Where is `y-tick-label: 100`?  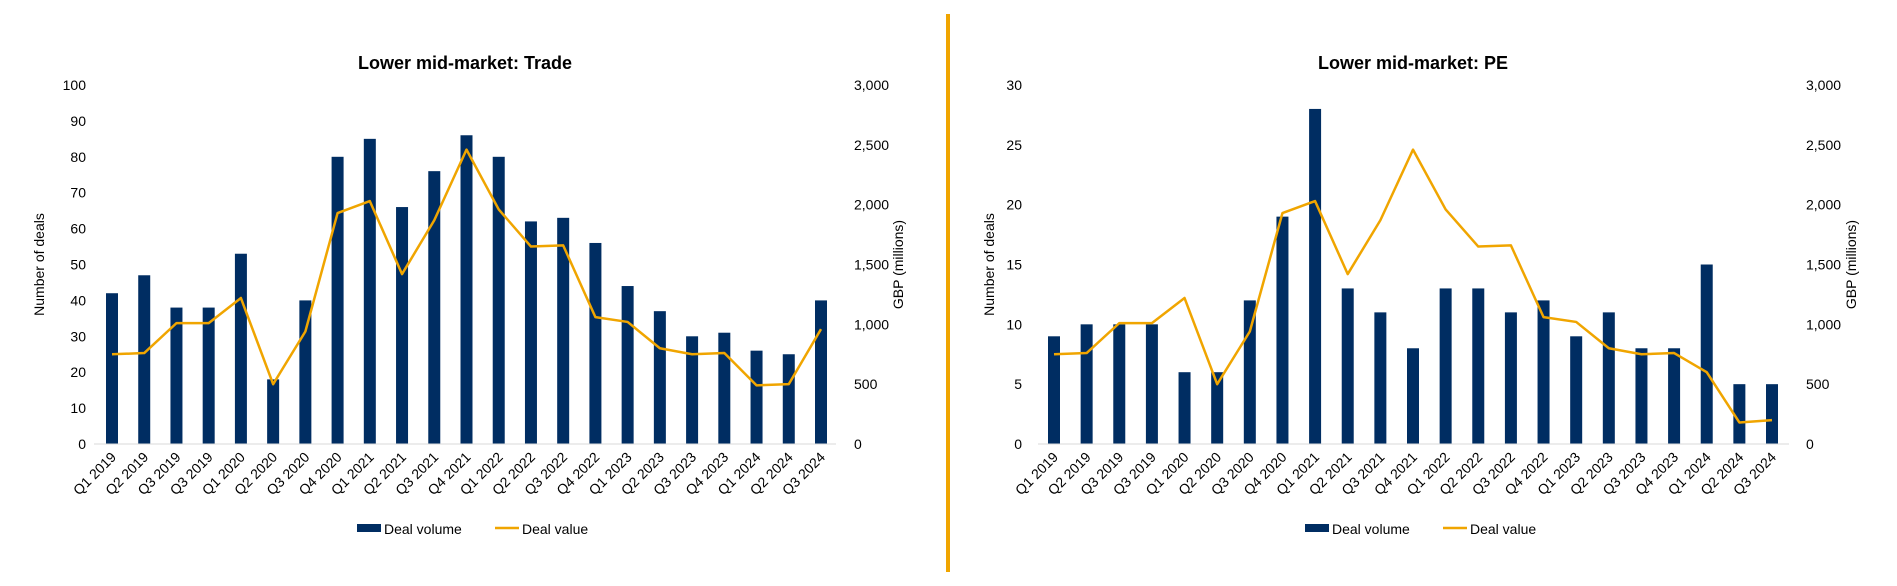 y-tick-label: 100 is located at coordinates (75, 85).